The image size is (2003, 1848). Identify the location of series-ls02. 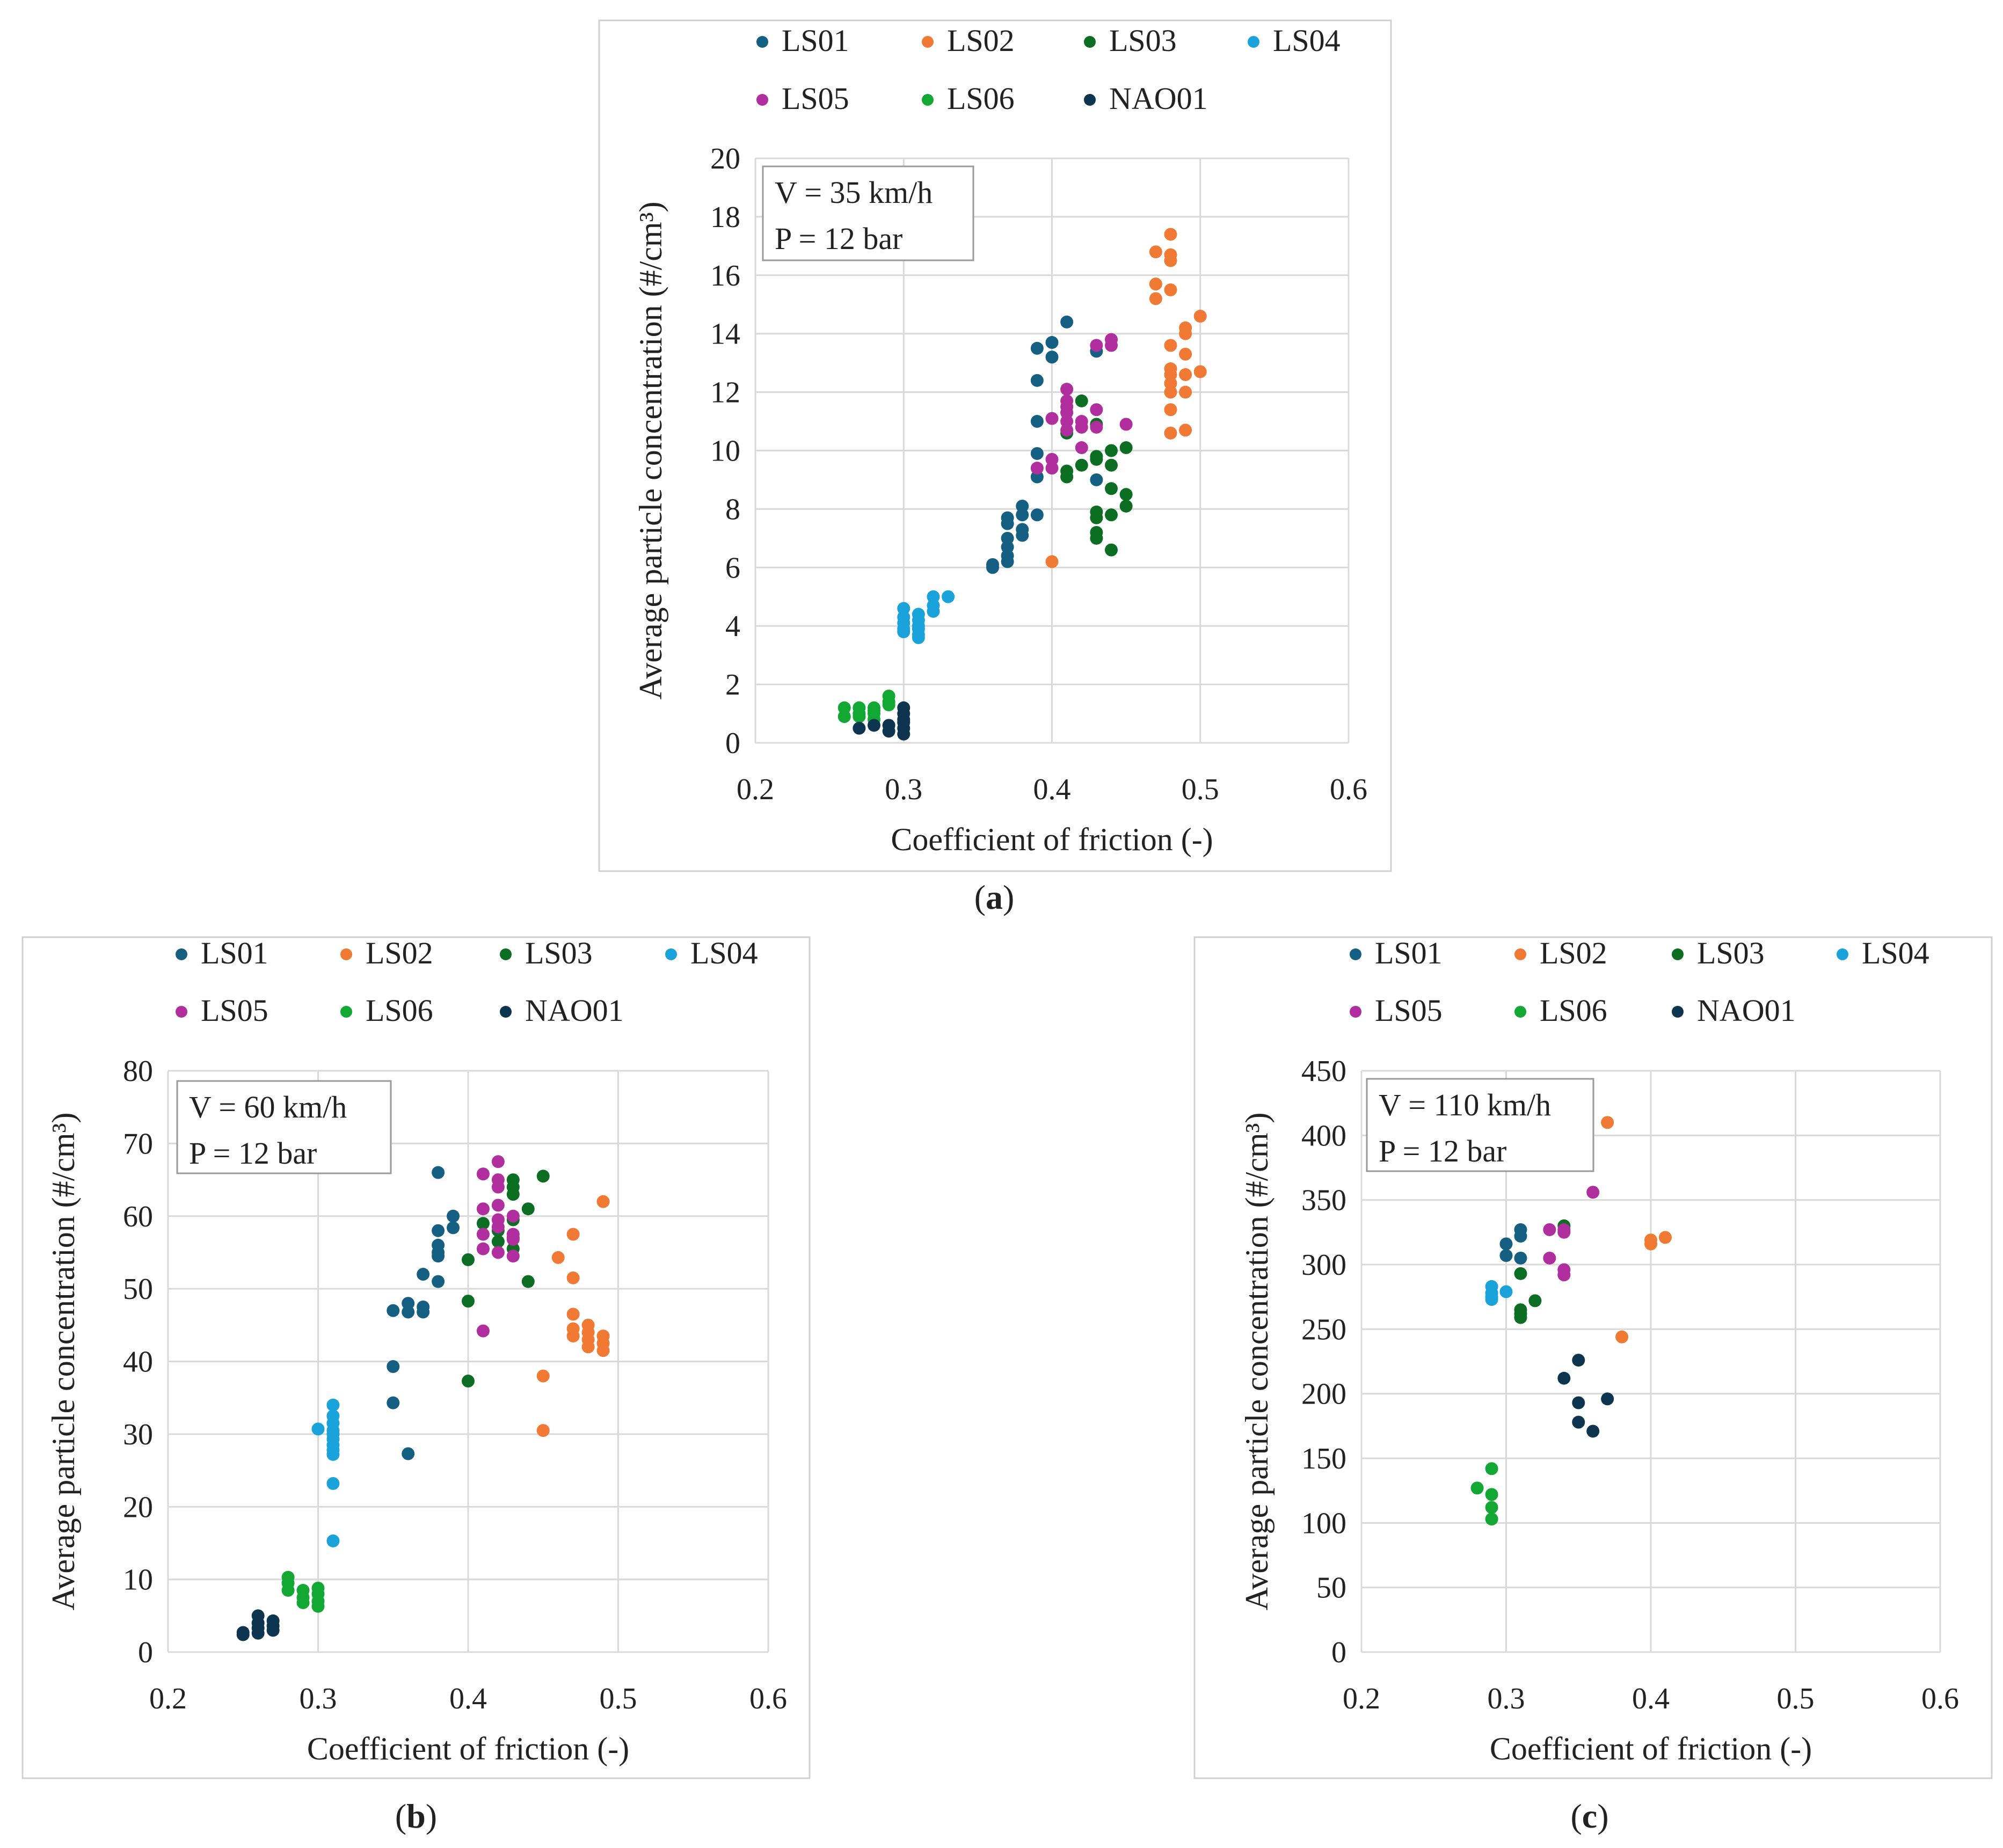
(573, 1316).